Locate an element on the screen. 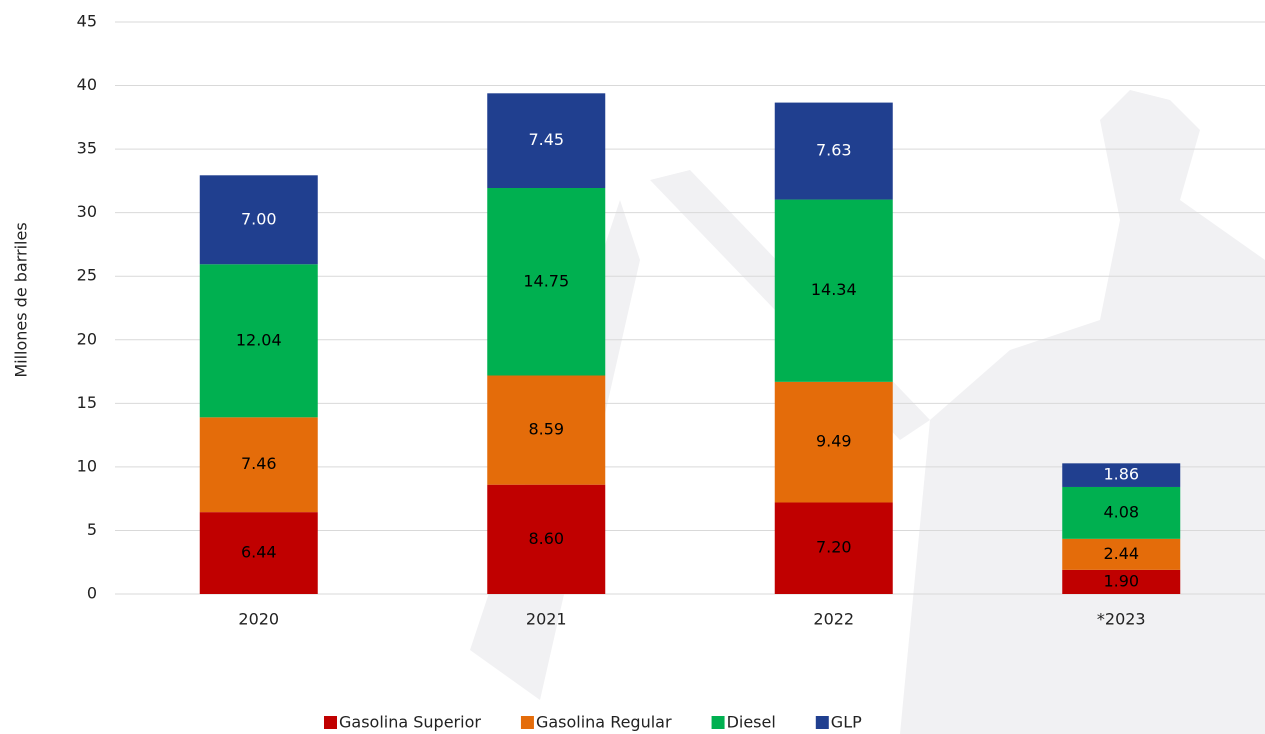 Image resolution: width=1265 pixels, height=734 pixels. x-tick-label: *2023 is located at coordinates (1121, 619).